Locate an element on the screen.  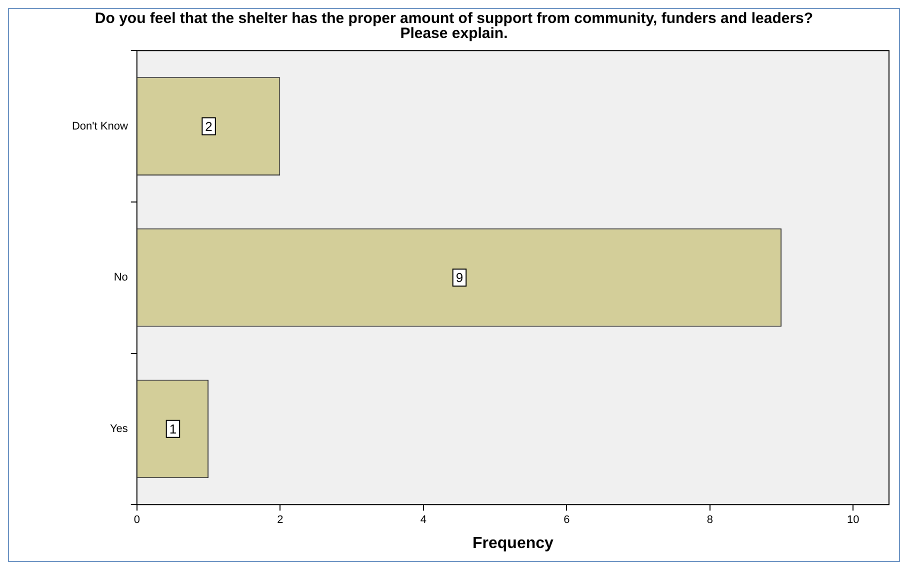
x-tick-label: 0 is located at coordinates (137, 520).